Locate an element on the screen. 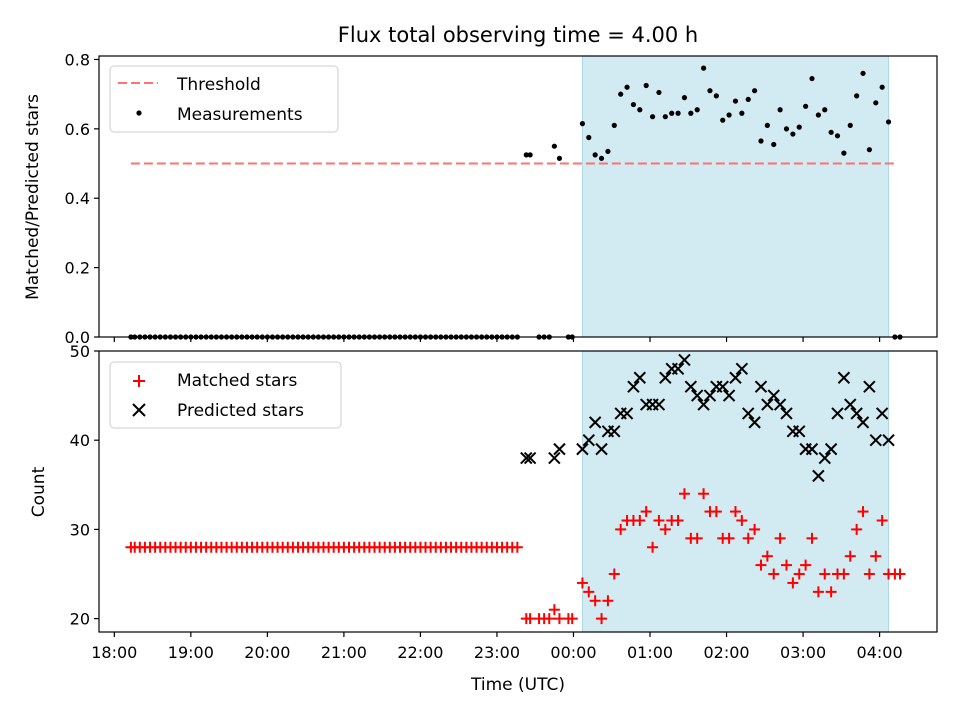 The width and height of the screenshot is (960, 720). x-tick-label: 22:00 is located at coordinates (420, 652).